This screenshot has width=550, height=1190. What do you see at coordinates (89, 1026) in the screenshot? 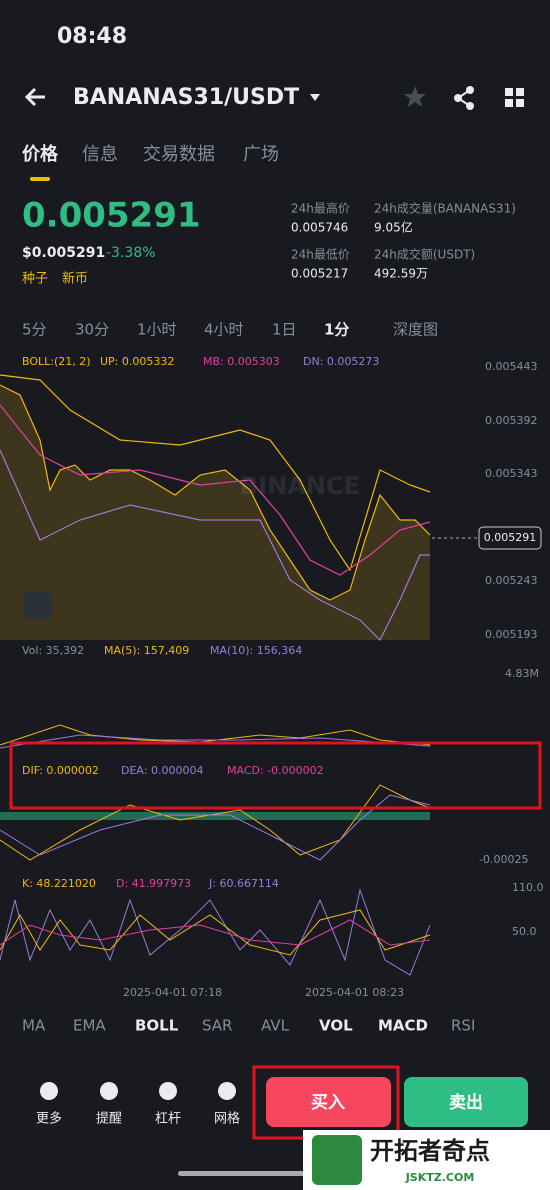
I see `indicator-tab: EMA` at bounding box center [89, 1026].